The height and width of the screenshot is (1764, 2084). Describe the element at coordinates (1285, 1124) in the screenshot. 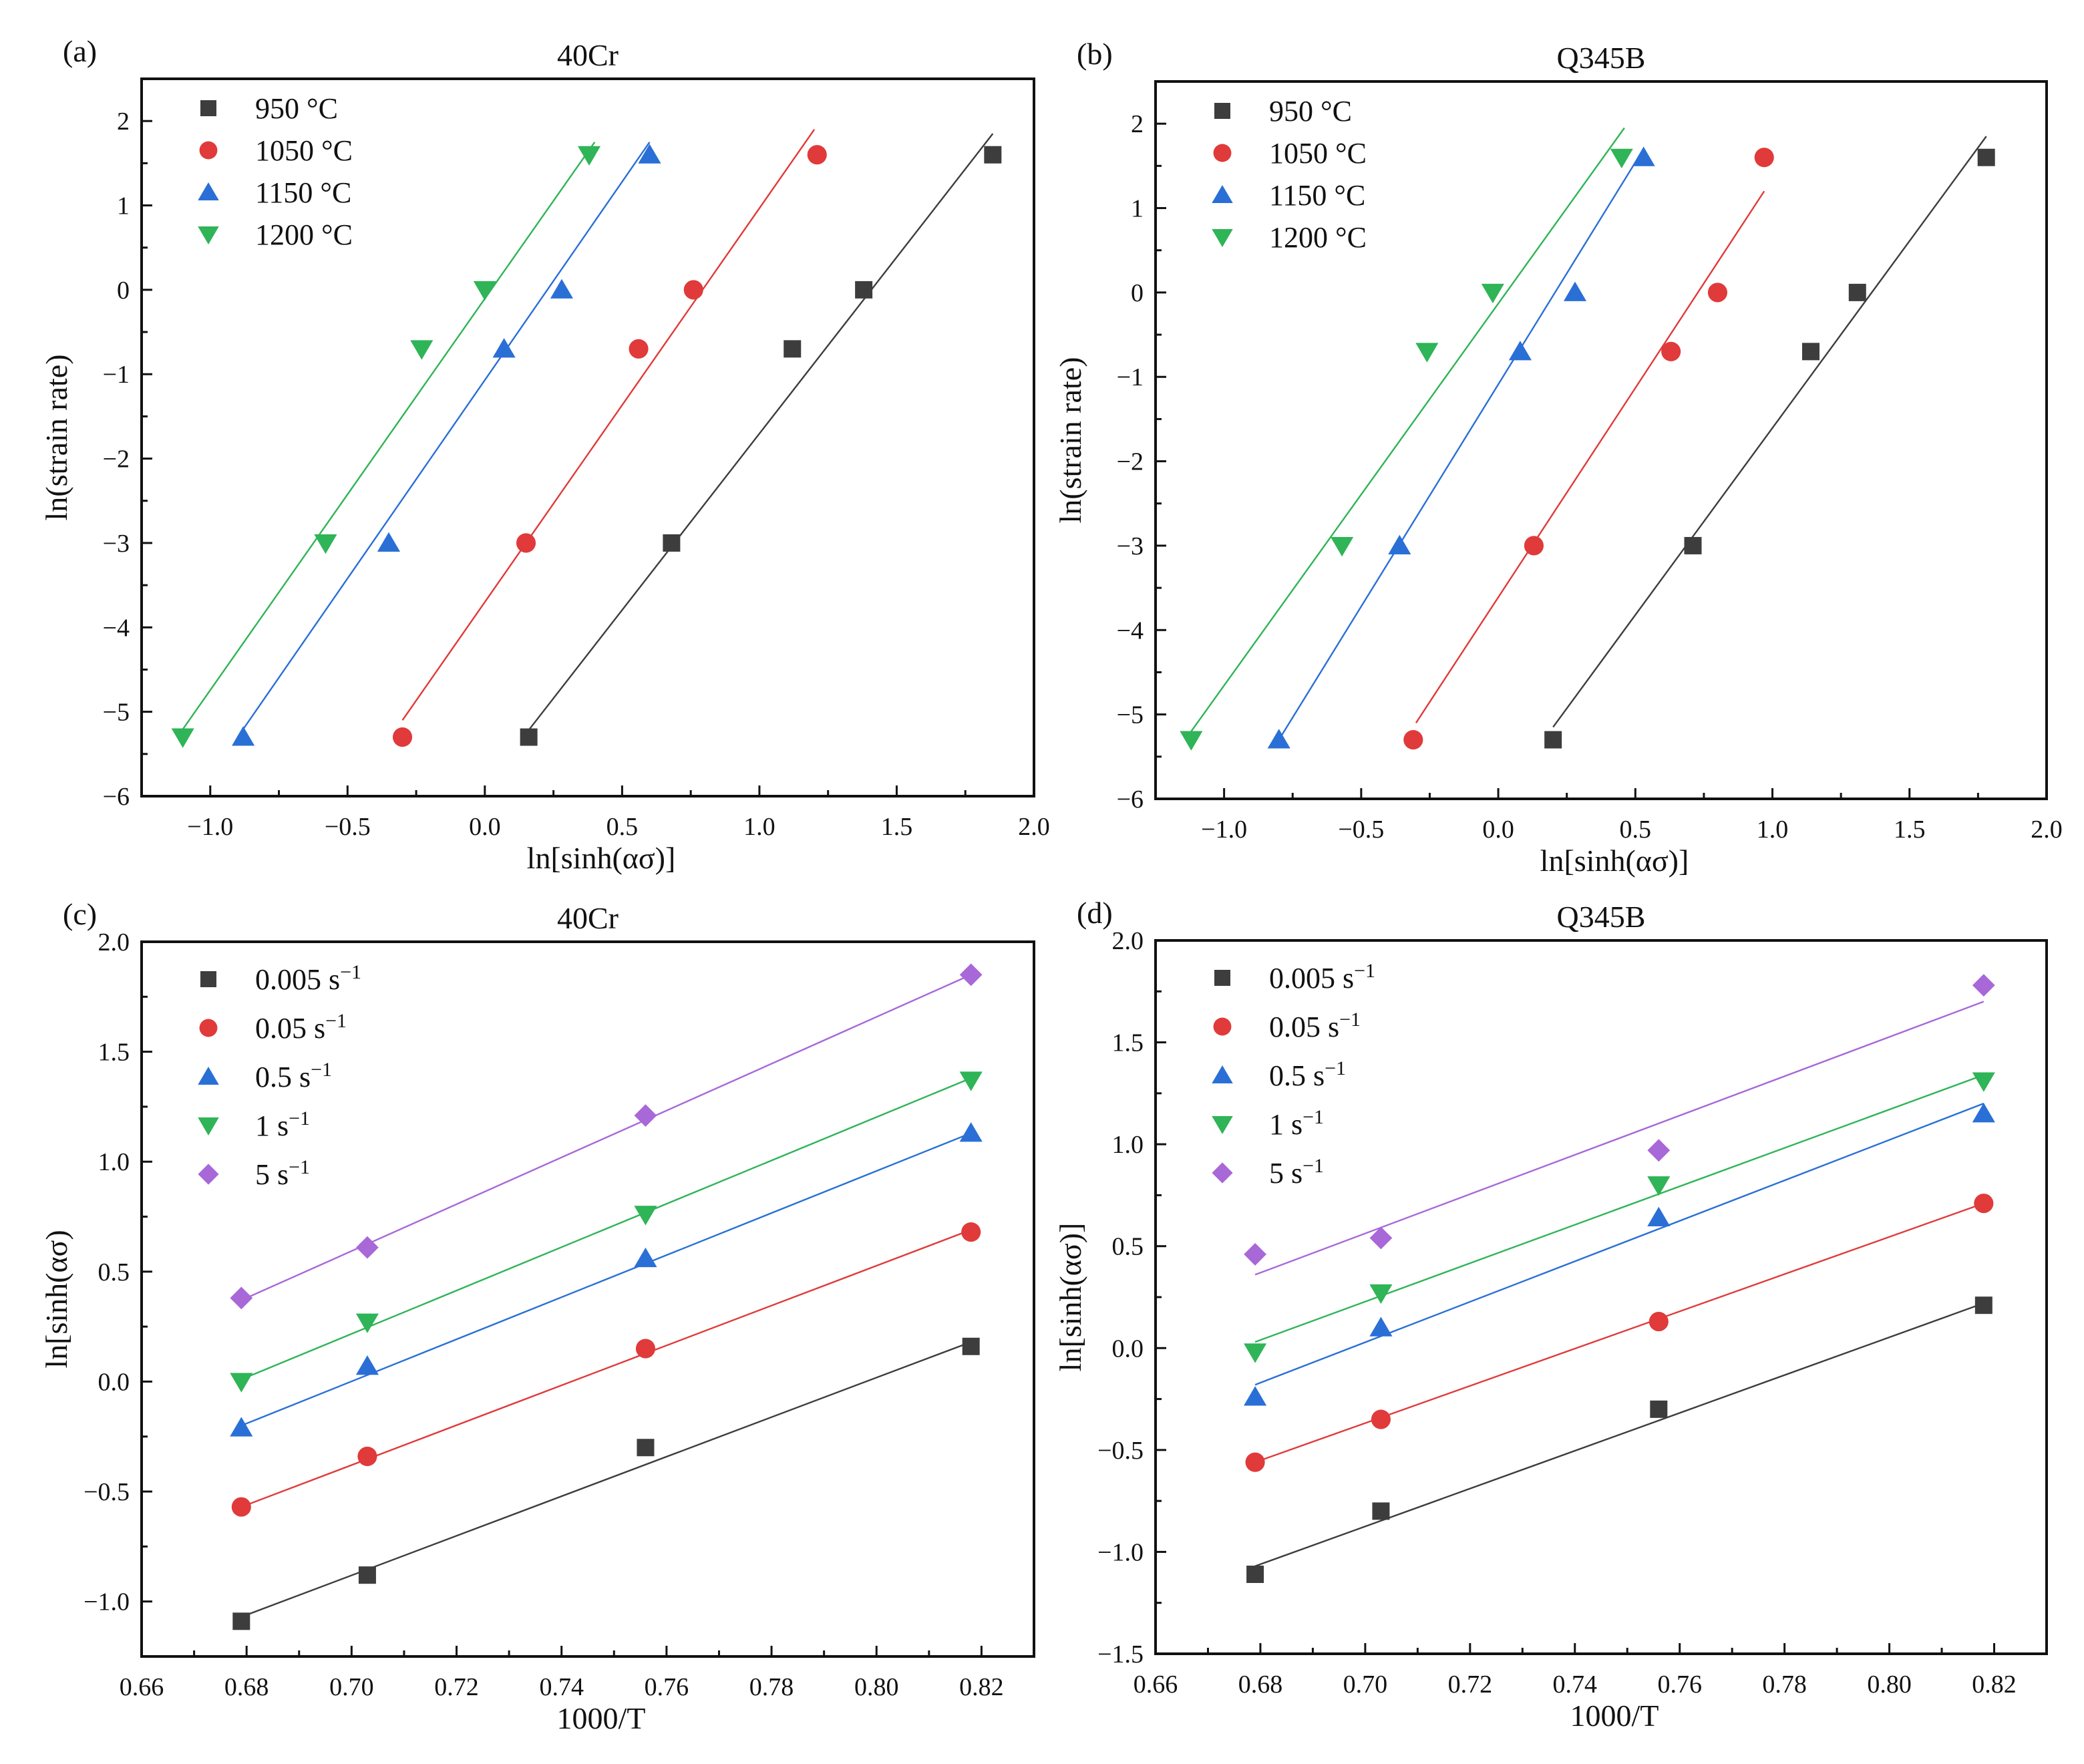

I see `legend-label-text: 1 s` at that location.